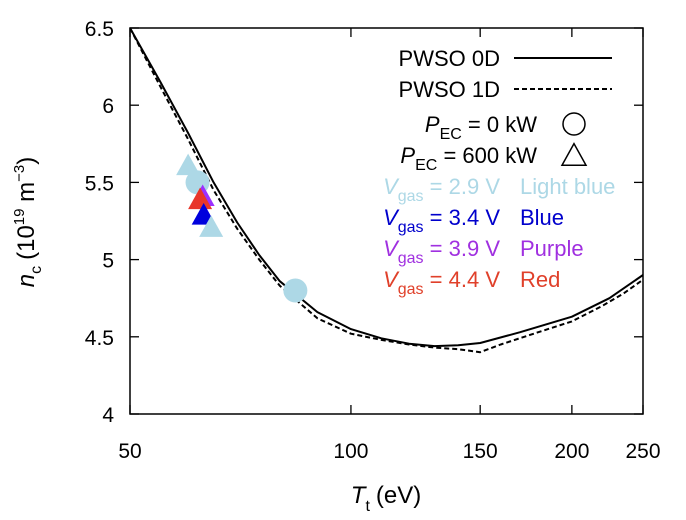 This screenshot has width=686, height=520. What do you see at coordinates (441, 189) in the screenshot?
I see `legend-color-entry: Vgas = 2.9 V` at bounding box center [441, 189].